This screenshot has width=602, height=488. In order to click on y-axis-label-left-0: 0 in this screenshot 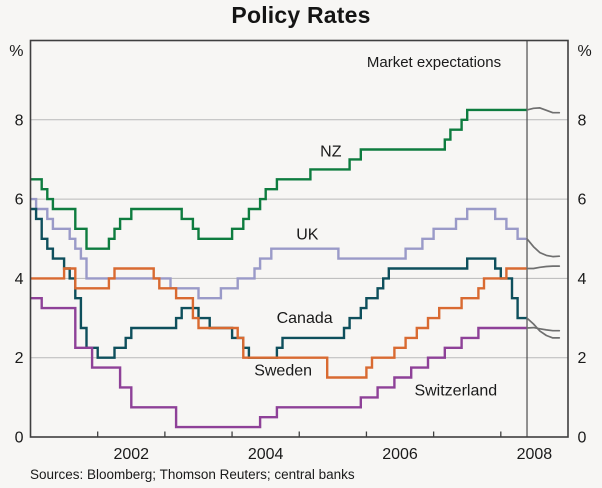, I will do `click(19, 438)`.